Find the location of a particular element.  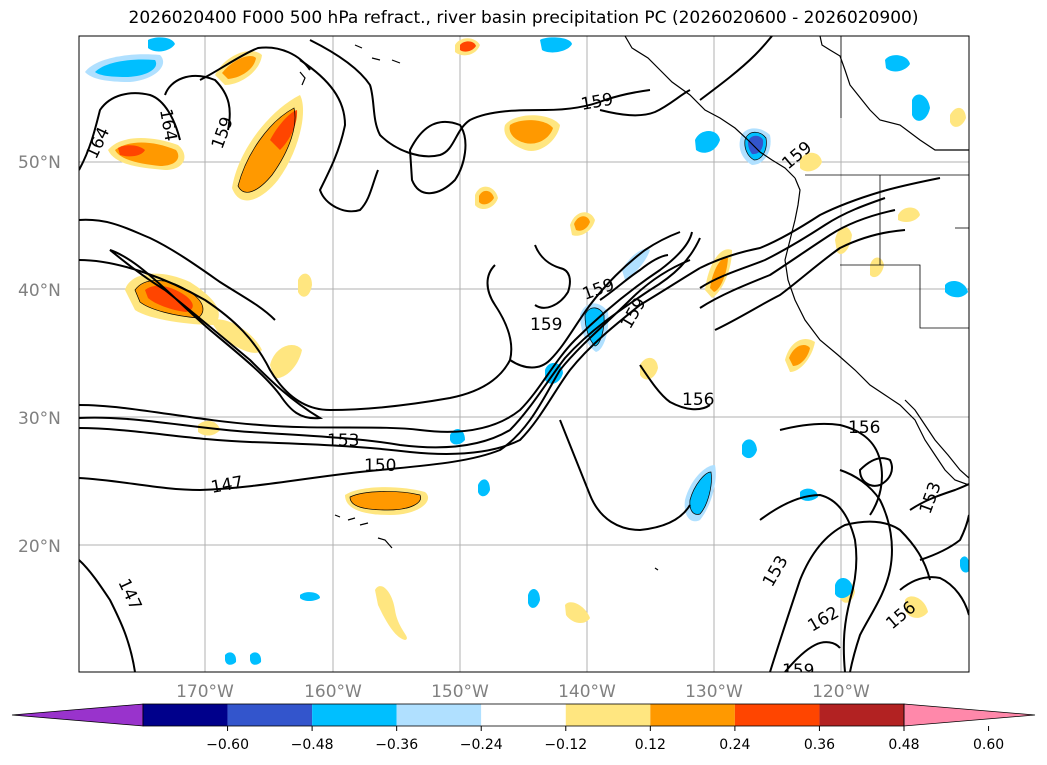

contour-159e is located at coordinates (339, 136).